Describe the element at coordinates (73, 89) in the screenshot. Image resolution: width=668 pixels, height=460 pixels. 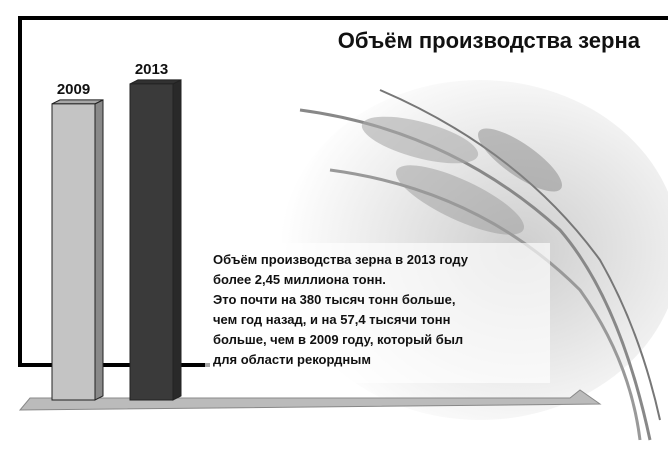
I see `bar-label: 2009` at that location.